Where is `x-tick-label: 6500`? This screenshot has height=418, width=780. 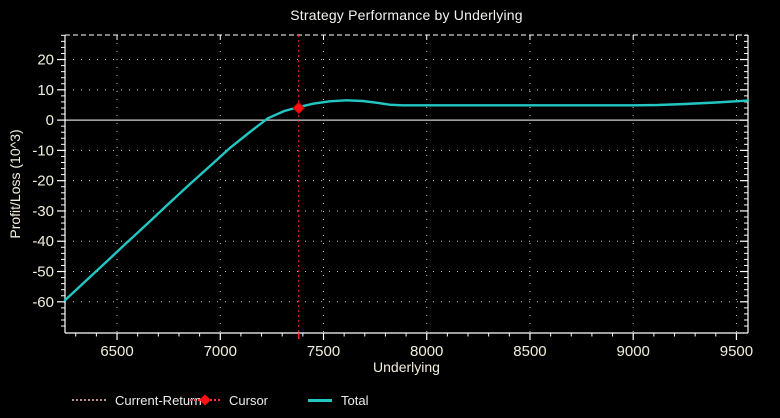 x-tick-label: 6500 is located at coordinates (116, 351).